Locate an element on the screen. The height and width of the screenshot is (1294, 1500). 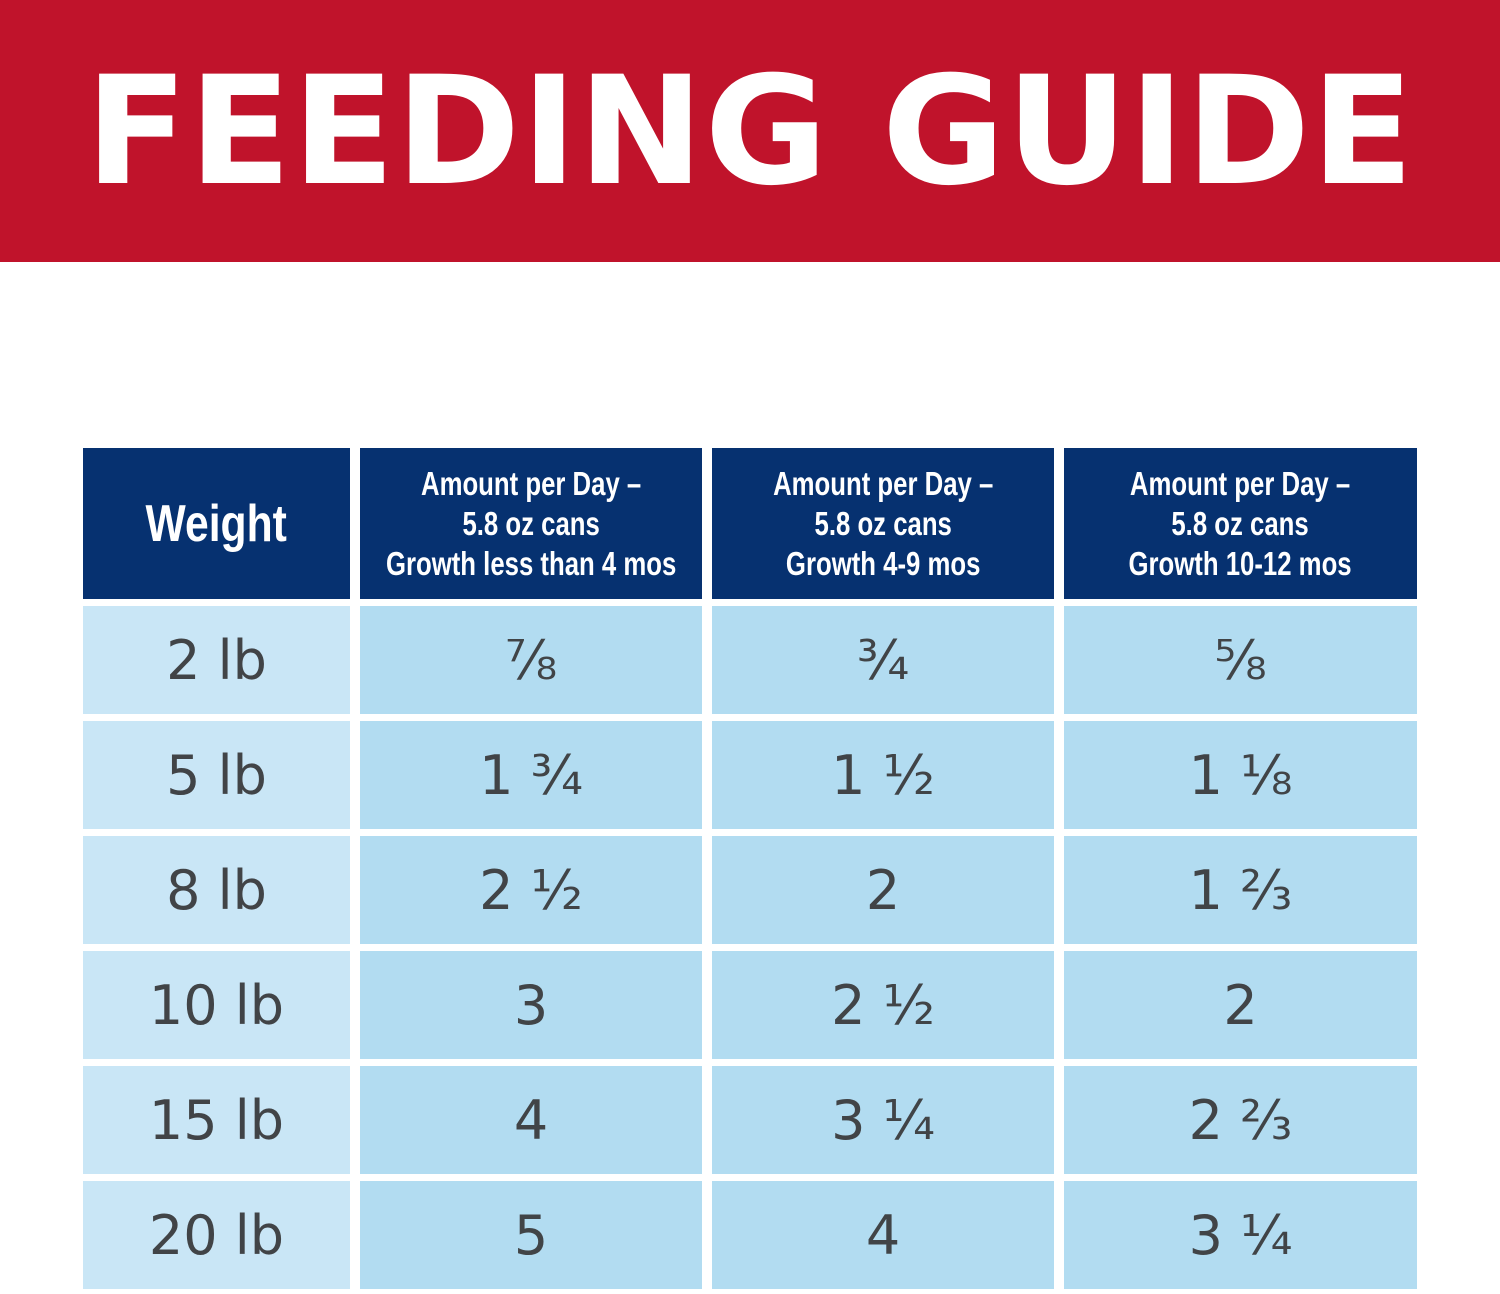
amount-cell: 3 is located at coordinates (531, 1005).